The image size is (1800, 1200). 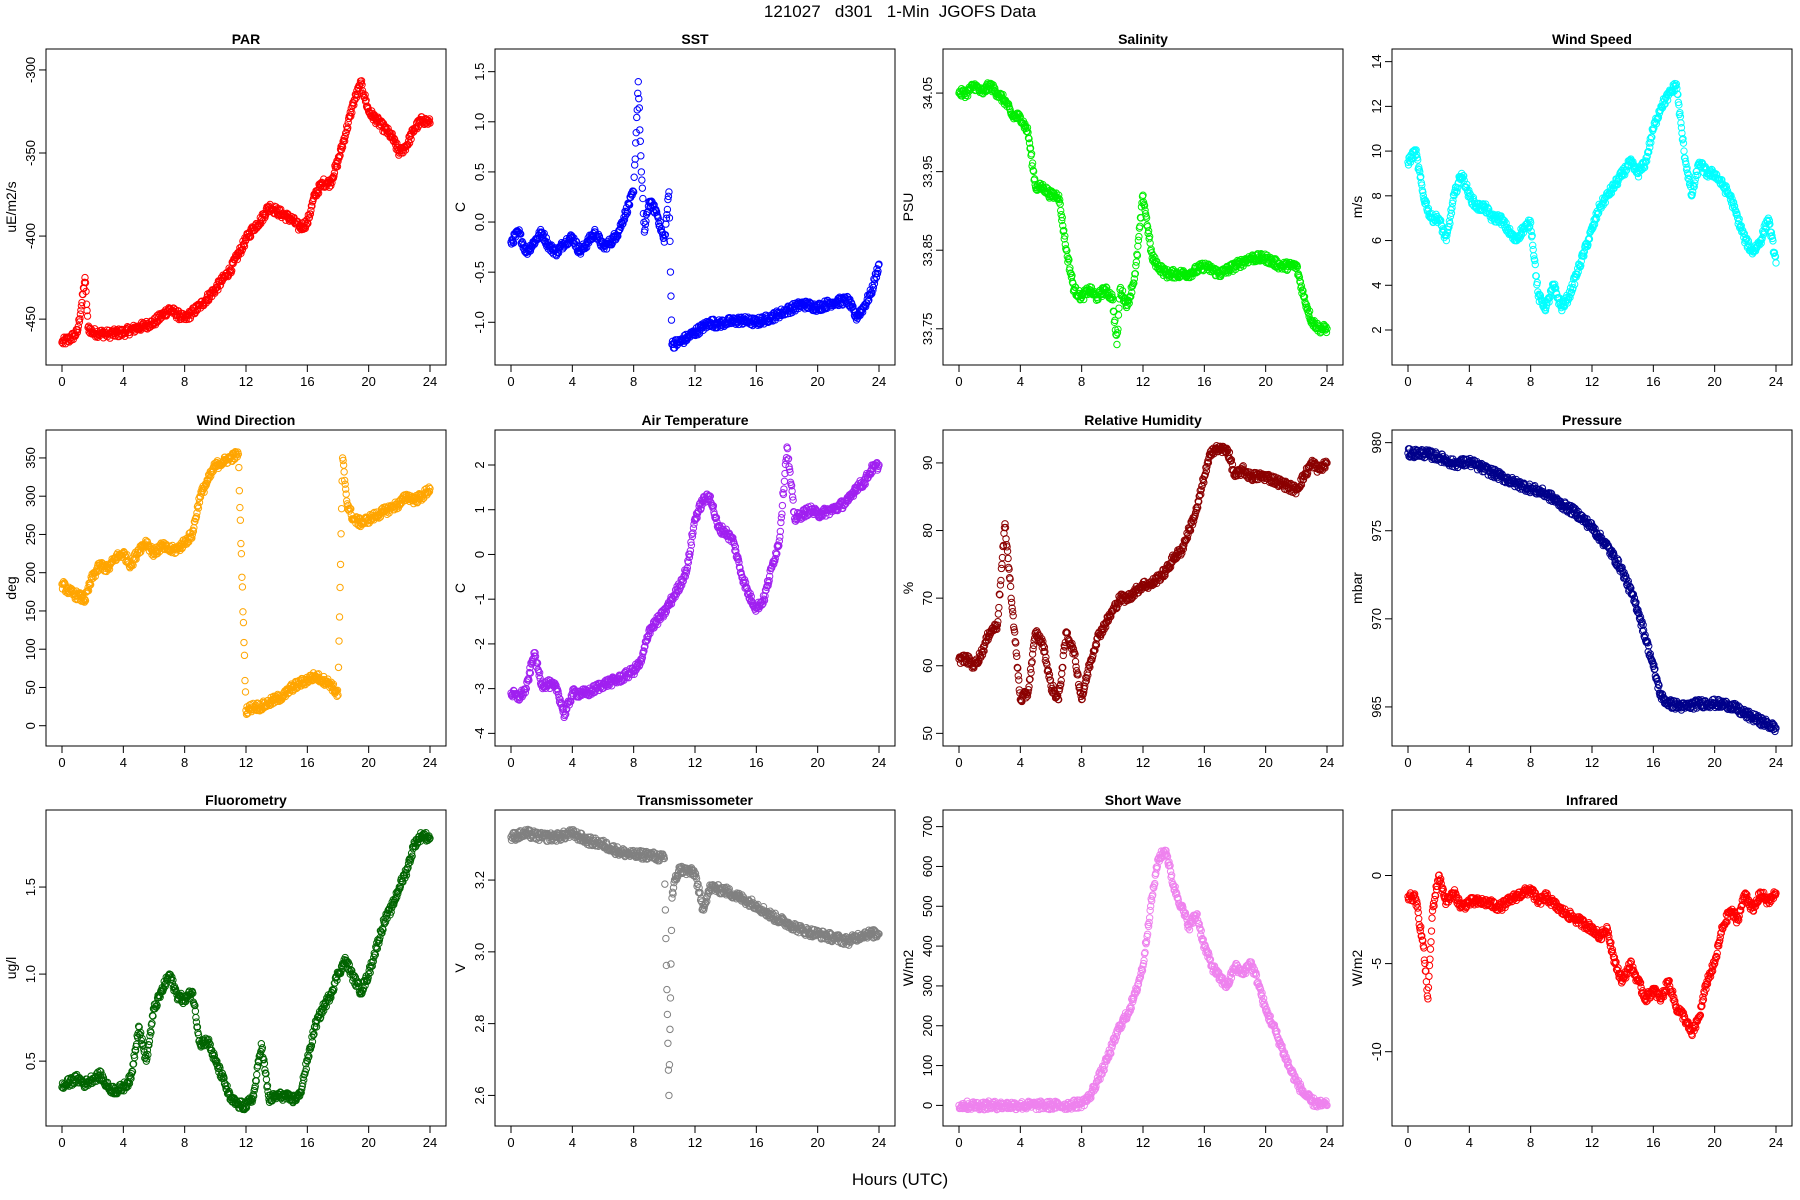 I want to click on figure-title: 121027 d301 1-Min JGOFS Data, so click(x=900, y=11).